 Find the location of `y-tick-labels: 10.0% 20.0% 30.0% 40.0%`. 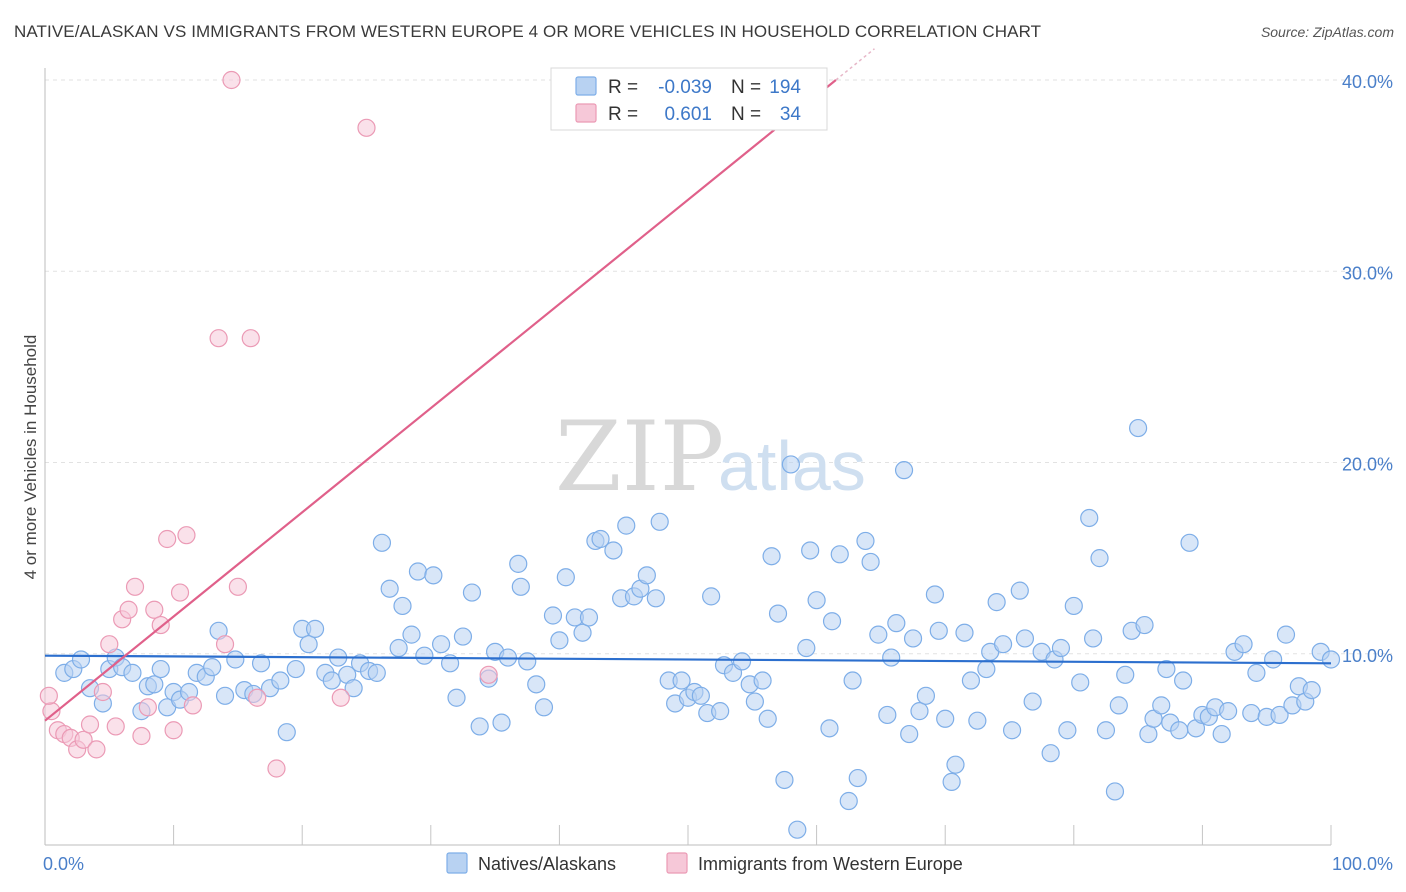

y-tick-labels: 10.0% 20.0% 30.0% 40.0% is located at coordinates (1367, 369).